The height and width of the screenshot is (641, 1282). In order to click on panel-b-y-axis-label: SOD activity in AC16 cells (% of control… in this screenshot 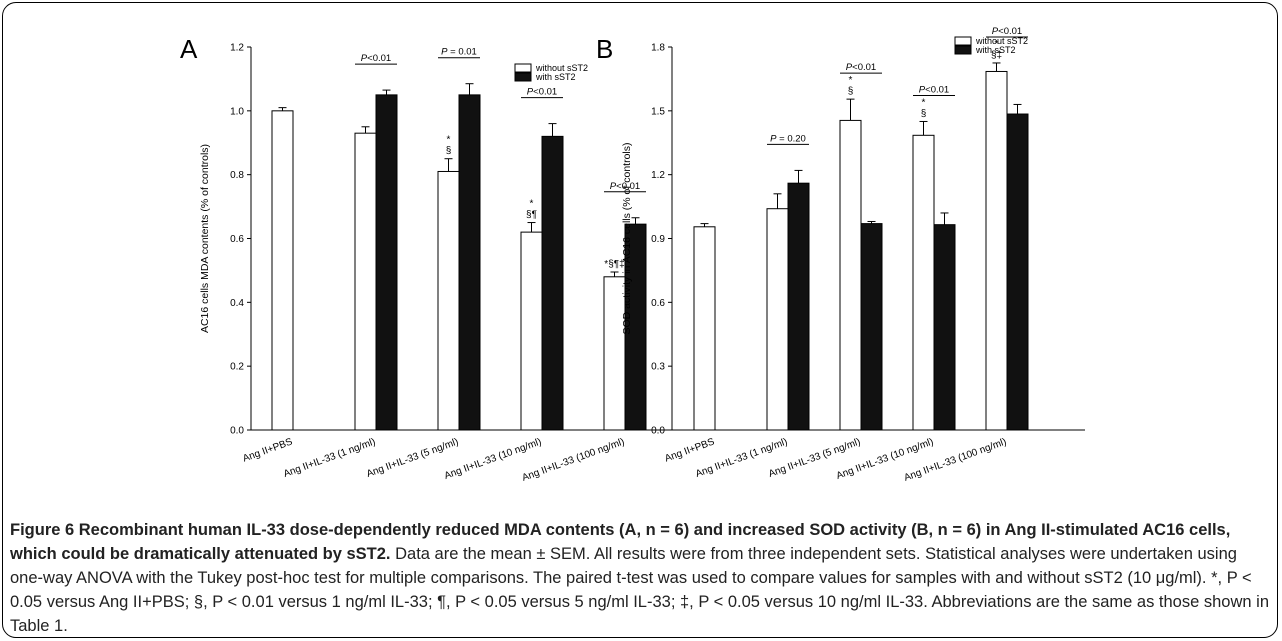, I will do `click(627, 239)`.